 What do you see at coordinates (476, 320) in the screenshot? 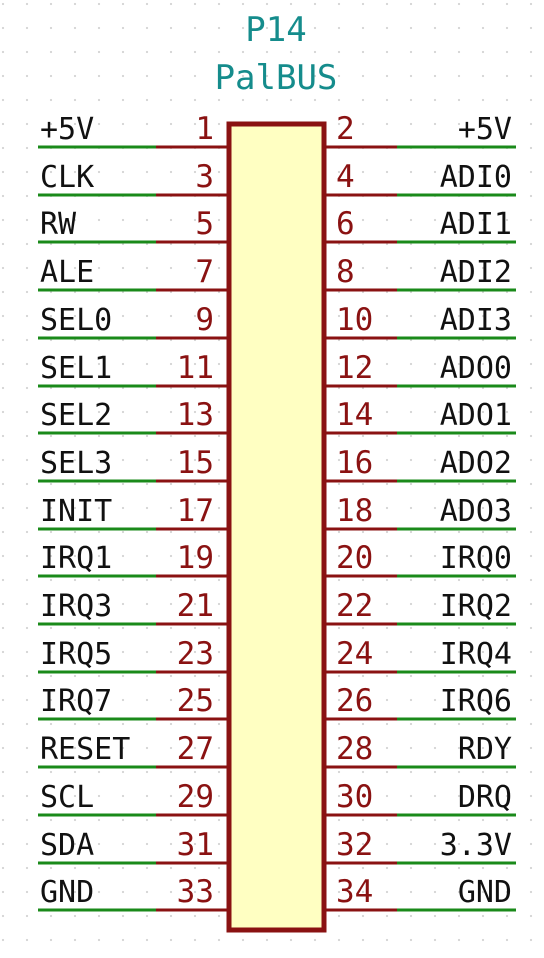
I see `pin-name-right: ADI3` at bounding box center [476, 320].